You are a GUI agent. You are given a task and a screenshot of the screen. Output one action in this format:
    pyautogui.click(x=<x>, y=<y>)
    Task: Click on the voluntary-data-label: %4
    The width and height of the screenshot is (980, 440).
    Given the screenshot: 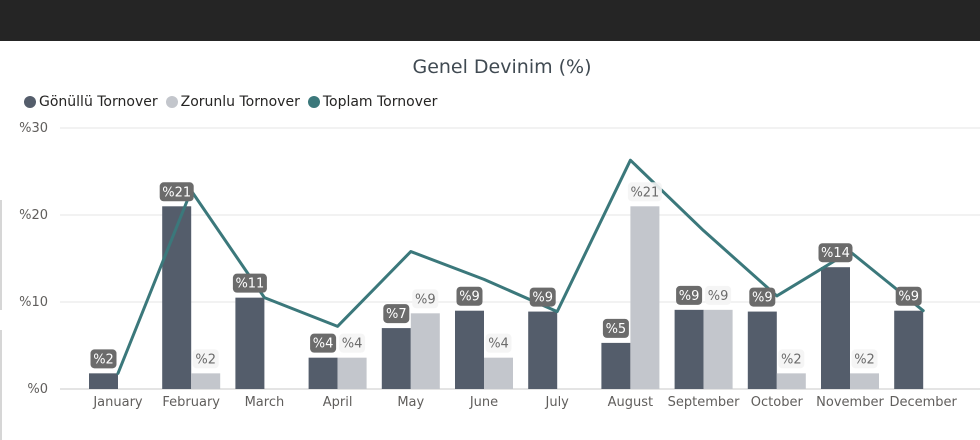 What is the action you would take?
    pyautogui.click(x=323, y=344)
    